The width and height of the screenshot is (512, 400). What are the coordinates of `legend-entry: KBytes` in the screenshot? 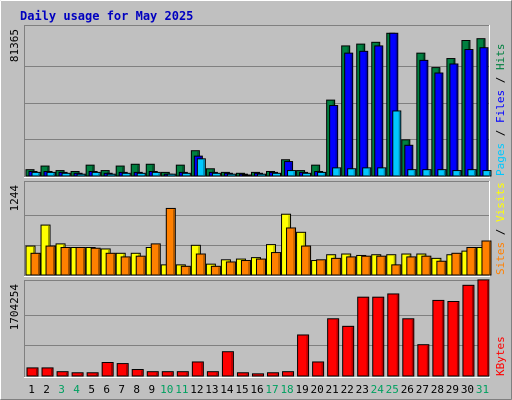 It's located at (500, 356).